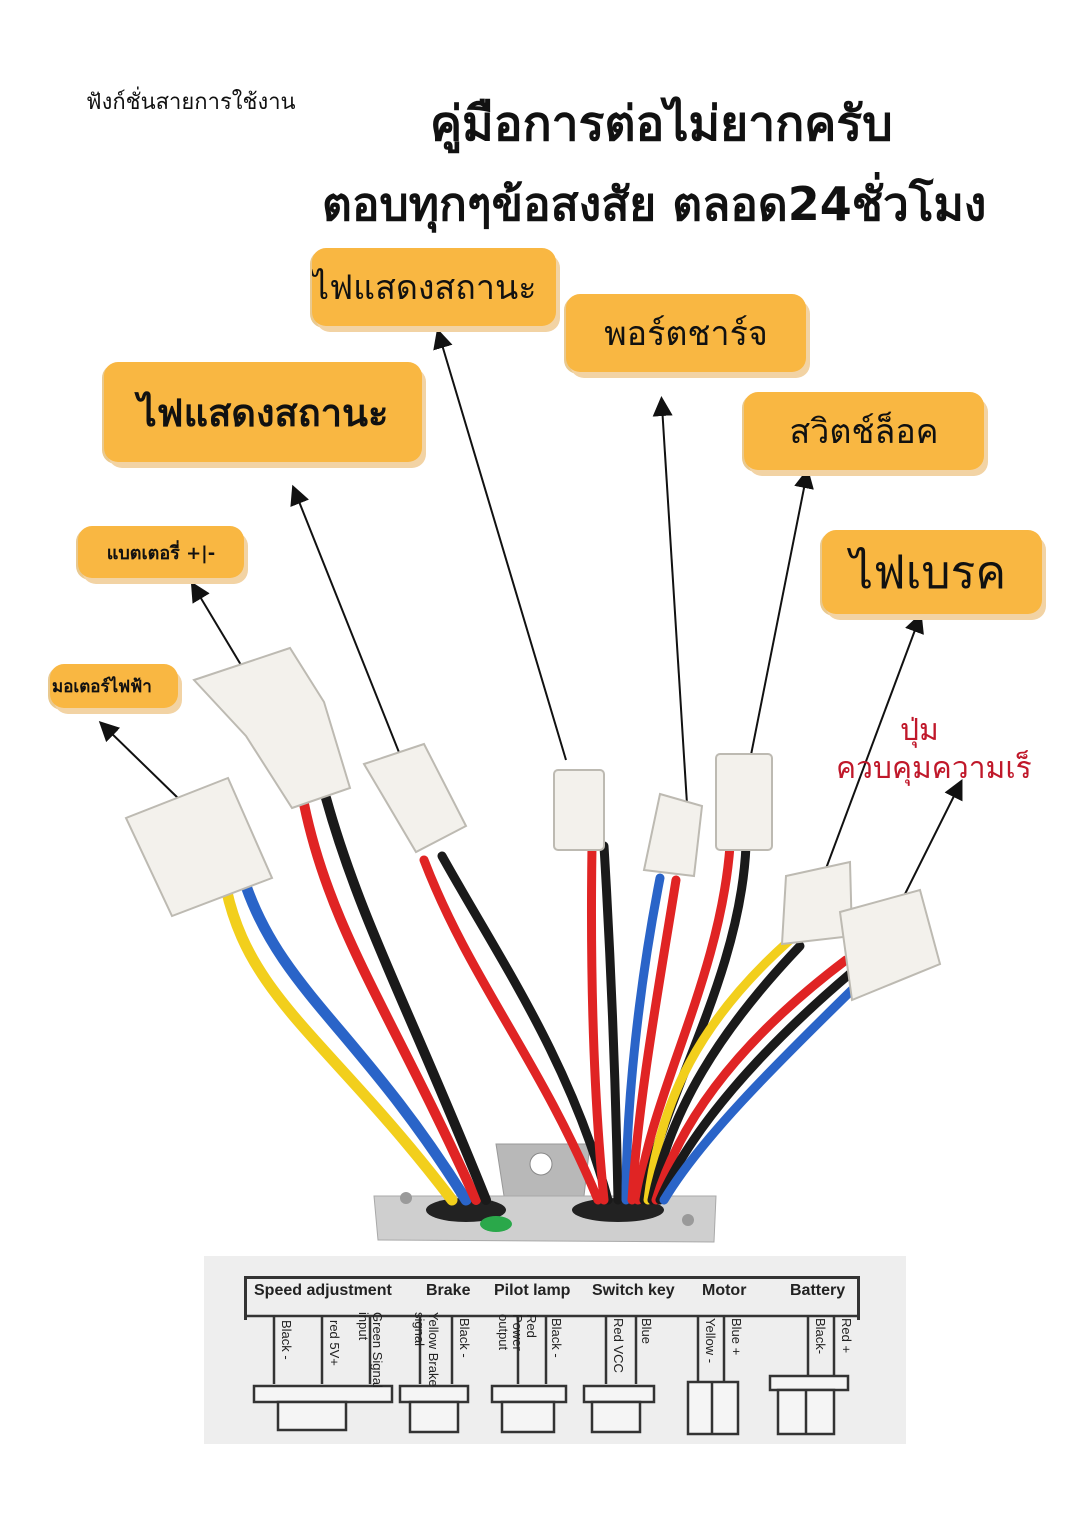 This screenshot has width=1080, height=1526. I want to click on connector-lock, so click(744, 802).